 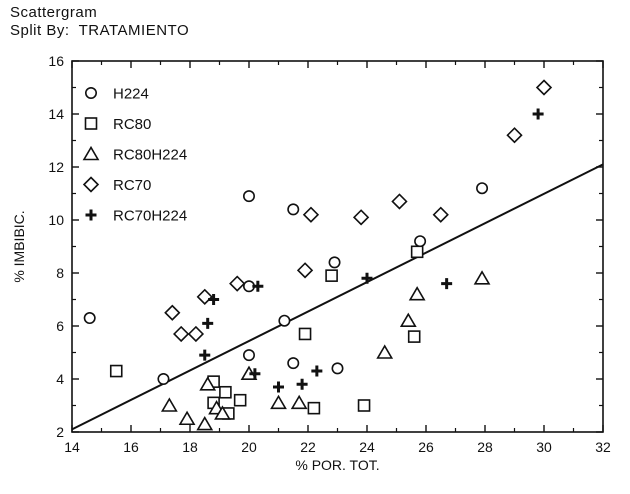 What do you see at coordinates (603, 447) in the screenshot?
I see `x-tick-label: 32` at bounding box center [603, 447].